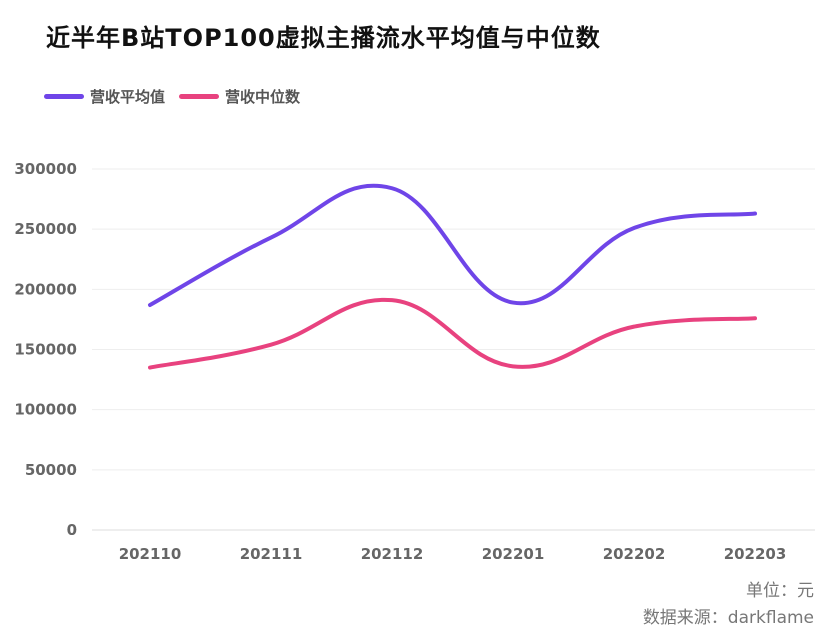 This screenshot has width=828, height=638. I want to click on legend-label-mean: 营收平均值, so click(128, 97).